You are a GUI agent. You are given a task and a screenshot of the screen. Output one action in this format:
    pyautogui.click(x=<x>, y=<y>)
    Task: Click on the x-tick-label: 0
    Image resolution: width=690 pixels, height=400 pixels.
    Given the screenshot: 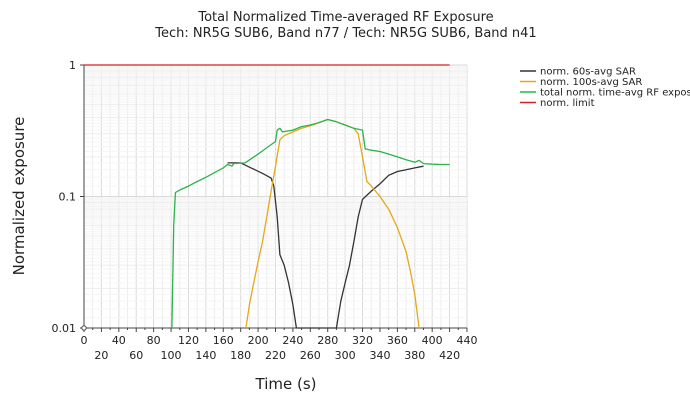 What is the action you would take?
    pyautogui.click(x=84, y=340)
    